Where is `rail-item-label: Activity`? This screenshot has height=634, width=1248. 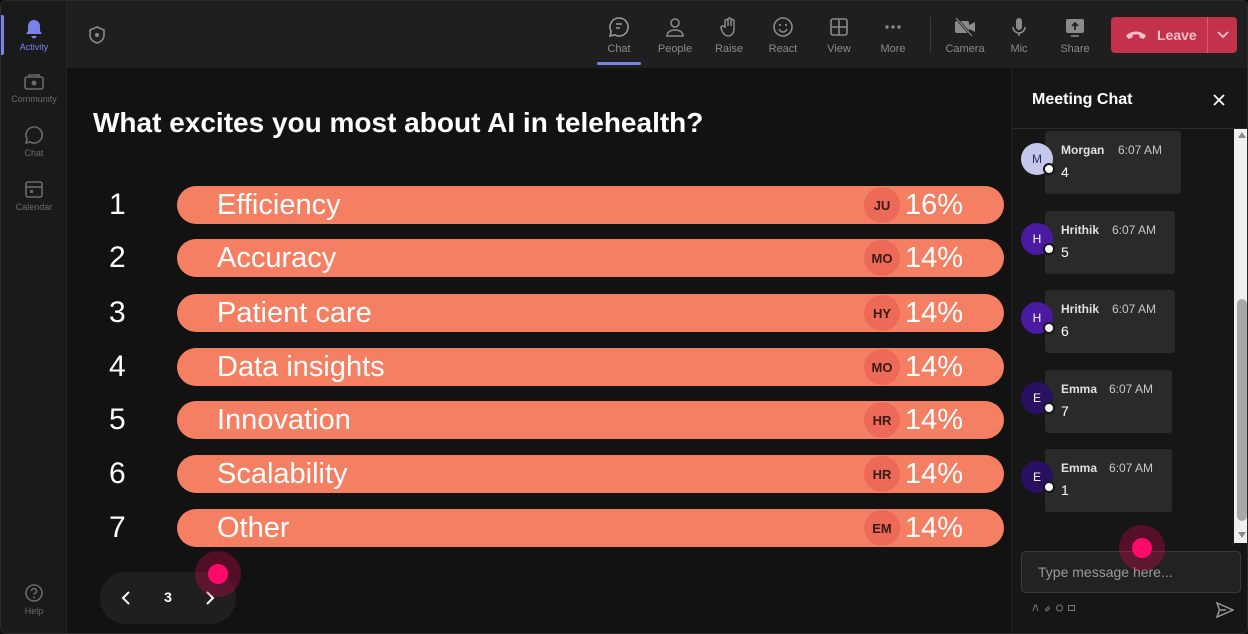 rail-item-label: Activity is located at coordinates (34, 46).